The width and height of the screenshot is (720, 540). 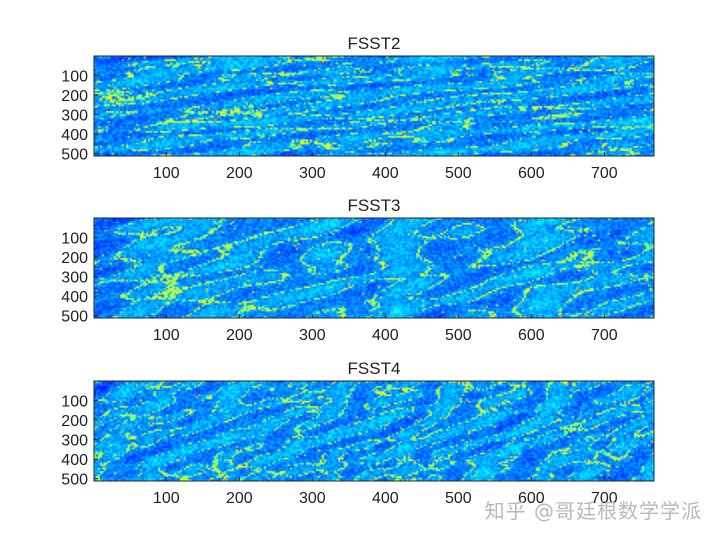 I want to click on chart-title: FSST4, so click(x=374, y=368).